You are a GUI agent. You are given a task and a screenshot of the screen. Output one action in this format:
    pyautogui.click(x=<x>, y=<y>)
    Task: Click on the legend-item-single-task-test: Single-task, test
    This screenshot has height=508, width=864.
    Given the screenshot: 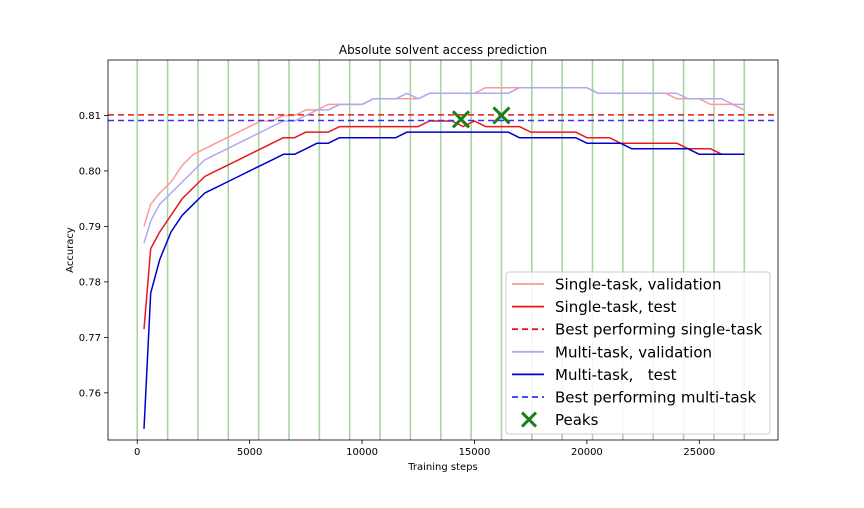 What is the action you would take?
    pyautogui.click(x=594, y=307)
    